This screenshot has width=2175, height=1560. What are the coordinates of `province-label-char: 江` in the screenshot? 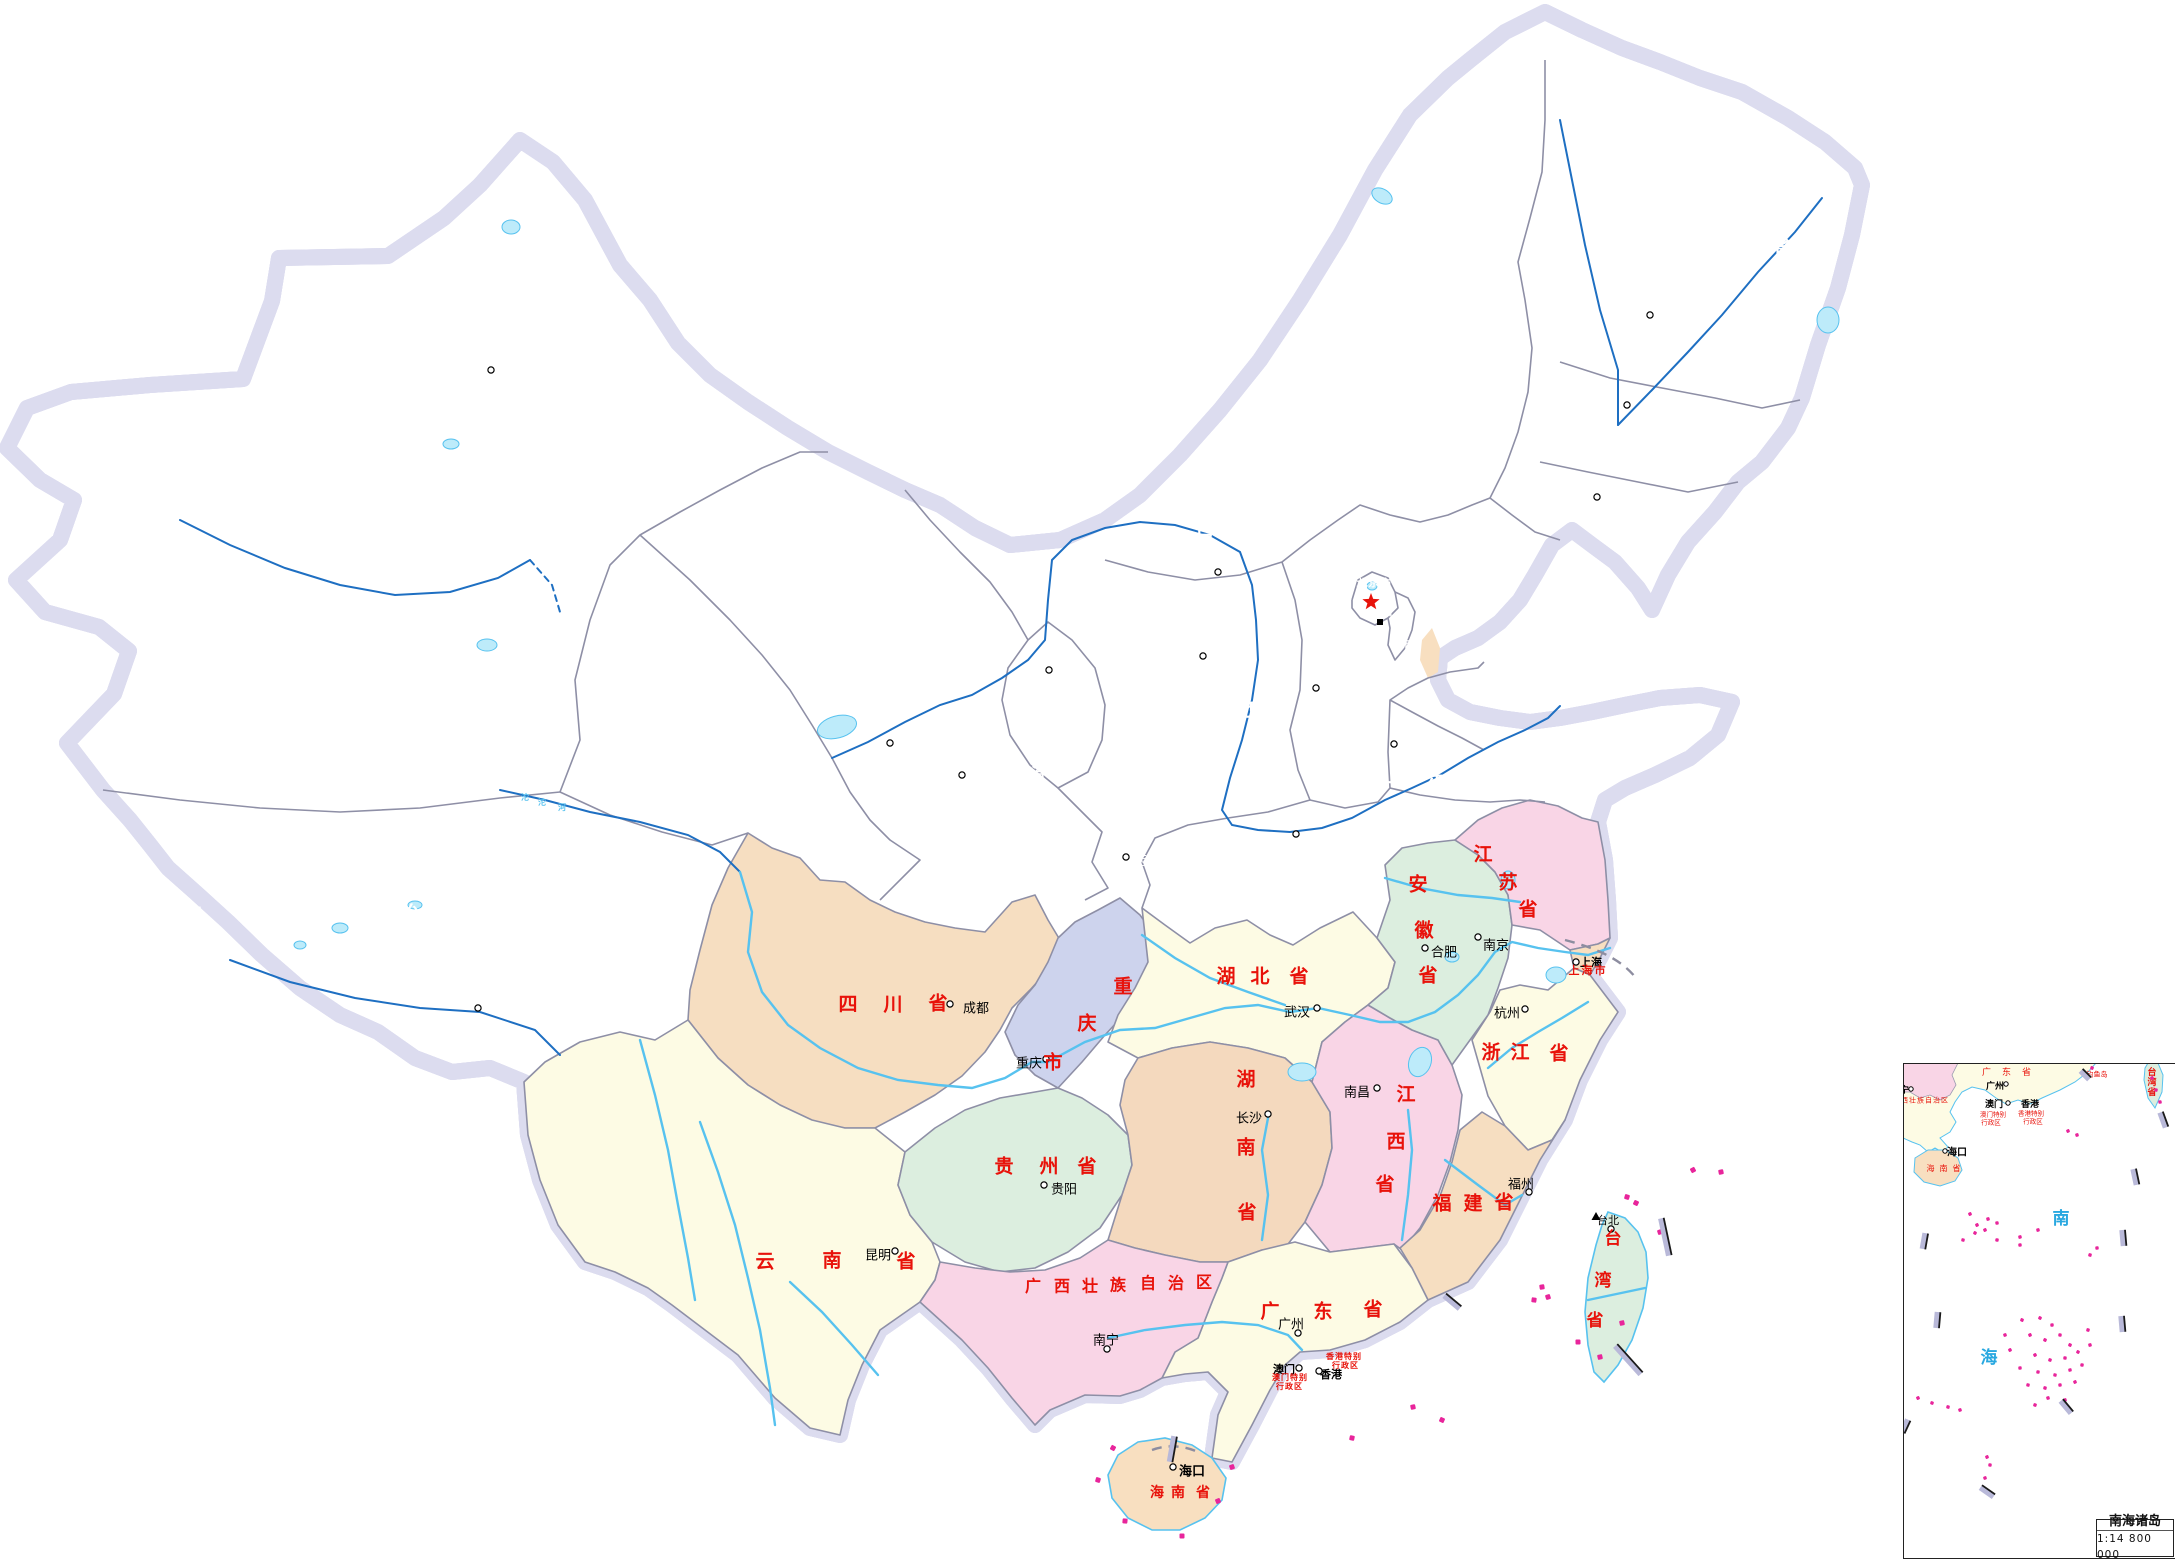 It's located at (1519, 1053).